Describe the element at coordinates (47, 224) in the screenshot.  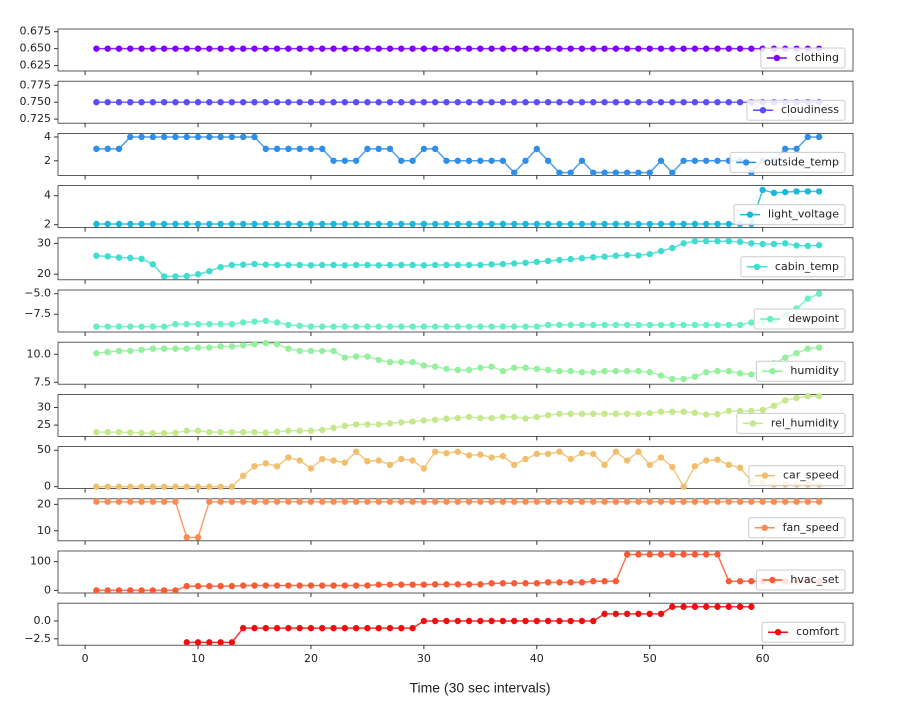
I see `y-tick-label: 2` at that location.